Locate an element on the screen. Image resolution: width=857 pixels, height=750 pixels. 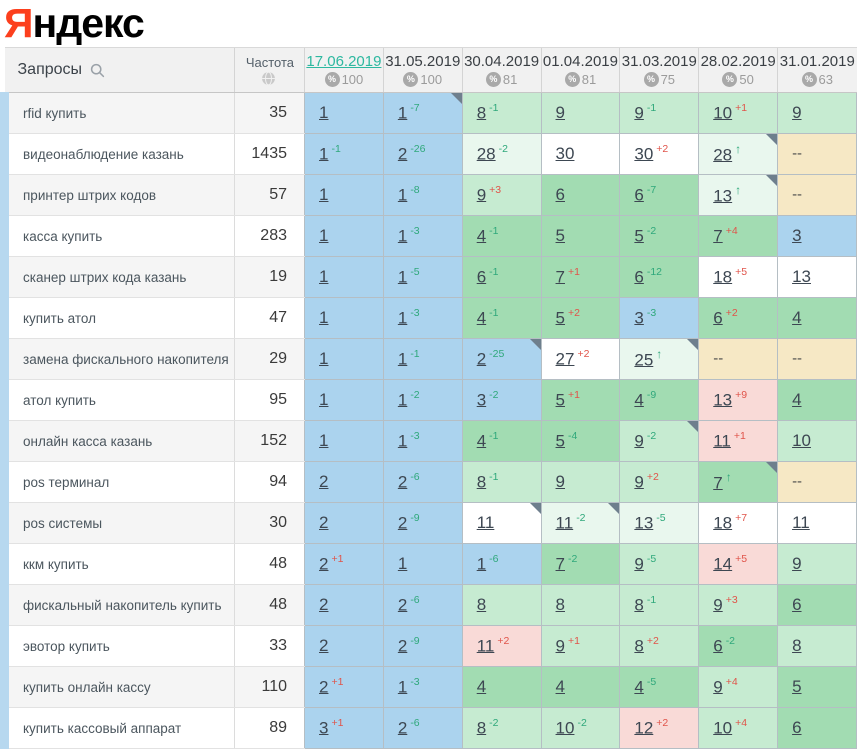
position-cell: 30 is located at coordinates (580, 154).